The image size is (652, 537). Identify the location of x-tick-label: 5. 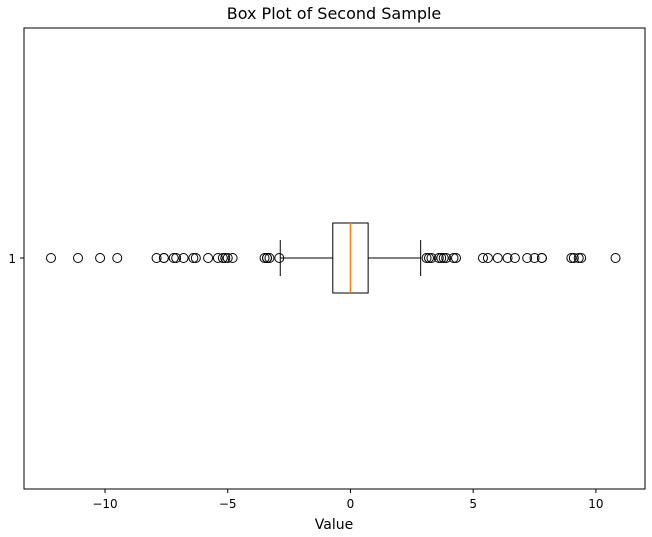
(473, 504).